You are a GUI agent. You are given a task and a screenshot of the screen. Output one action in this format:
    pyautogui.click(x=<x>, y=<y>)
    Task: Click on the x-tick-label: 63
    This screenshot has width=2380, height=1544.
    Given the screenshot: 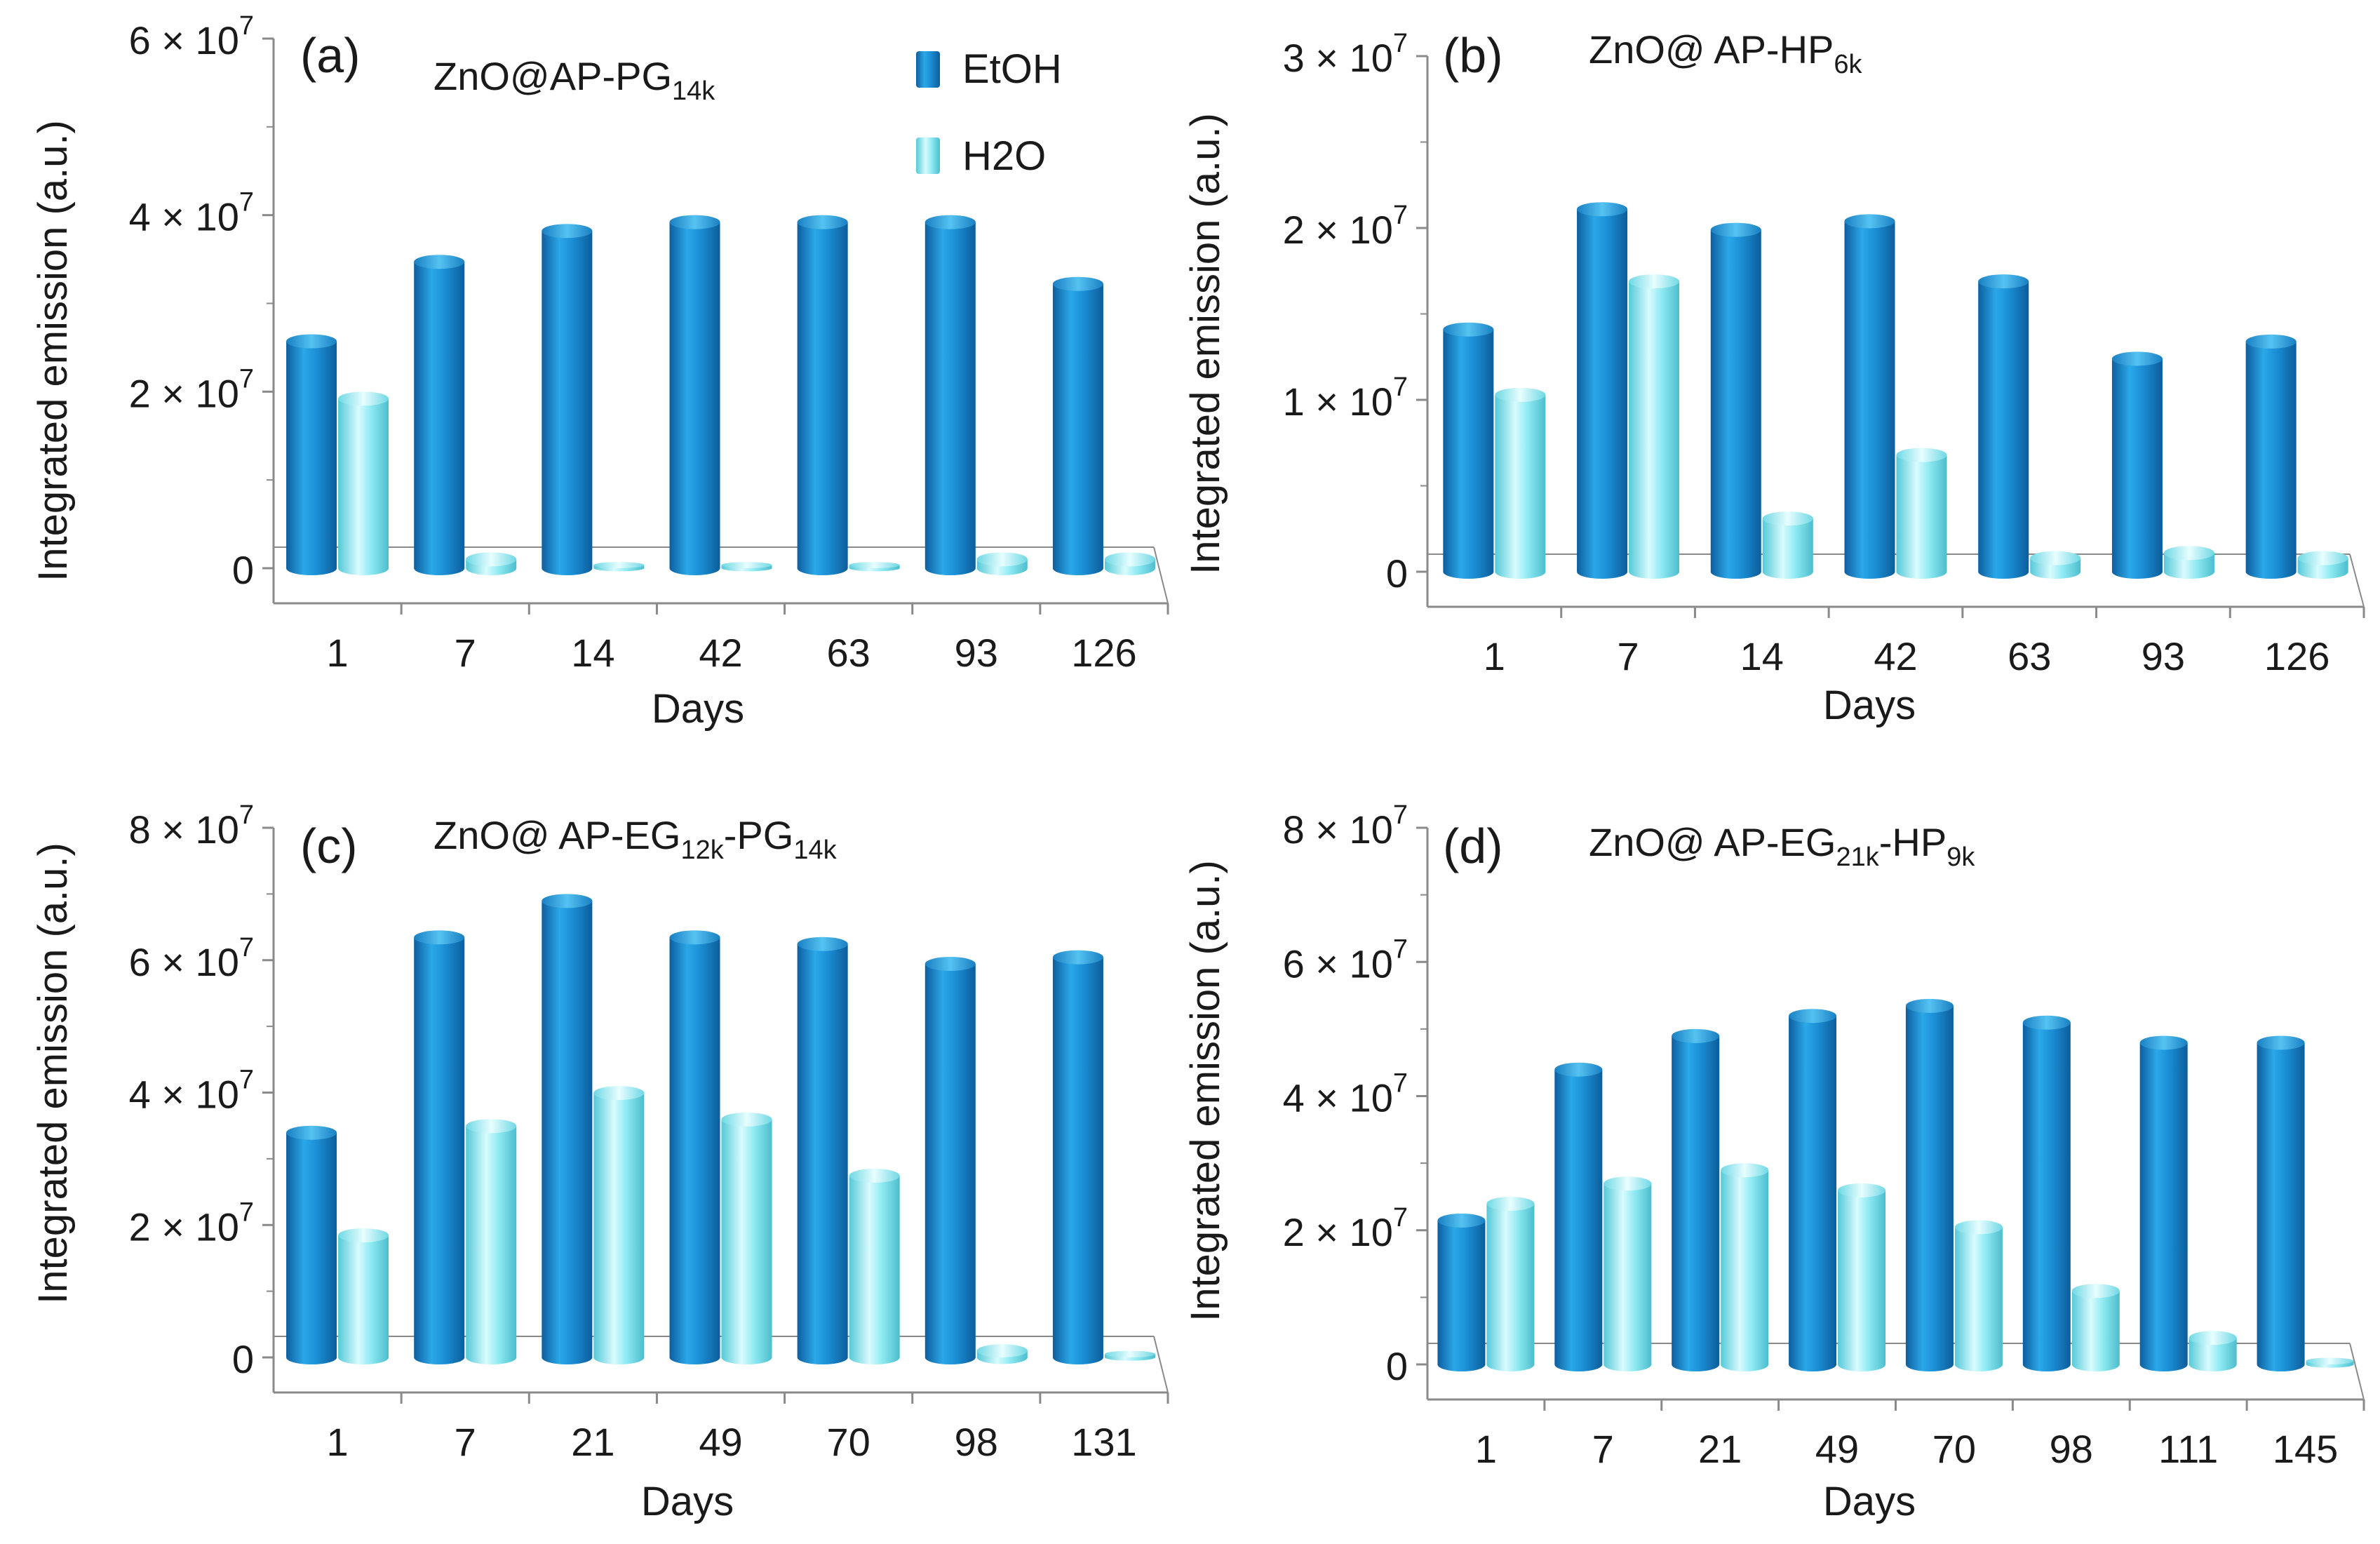 What is the action you would take?
    pyautogui.click(x=2029, y=656)
    